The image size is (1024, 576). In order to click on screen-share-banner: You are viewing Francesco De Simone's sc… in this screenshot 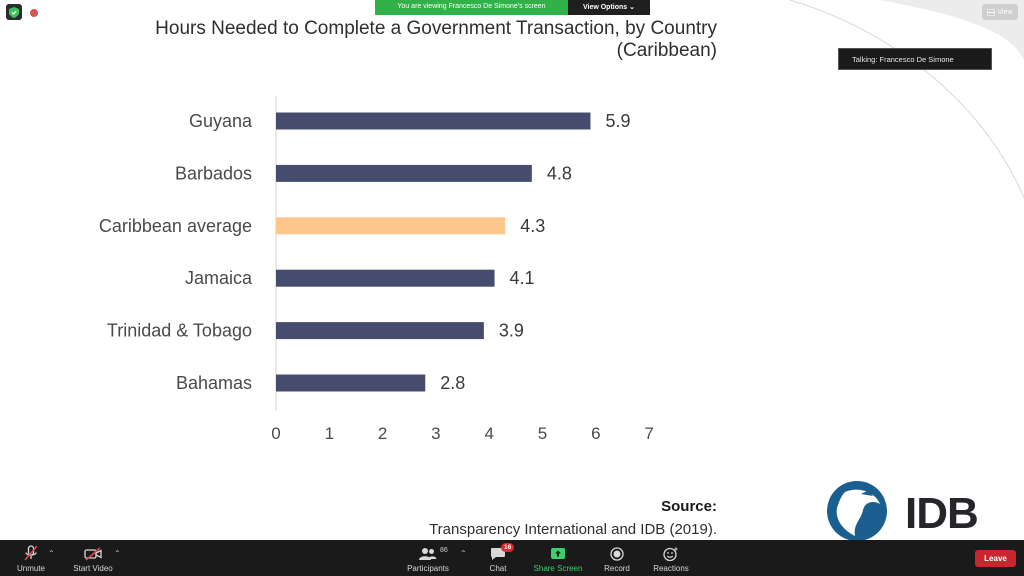, I will do `click(512, 7)`.